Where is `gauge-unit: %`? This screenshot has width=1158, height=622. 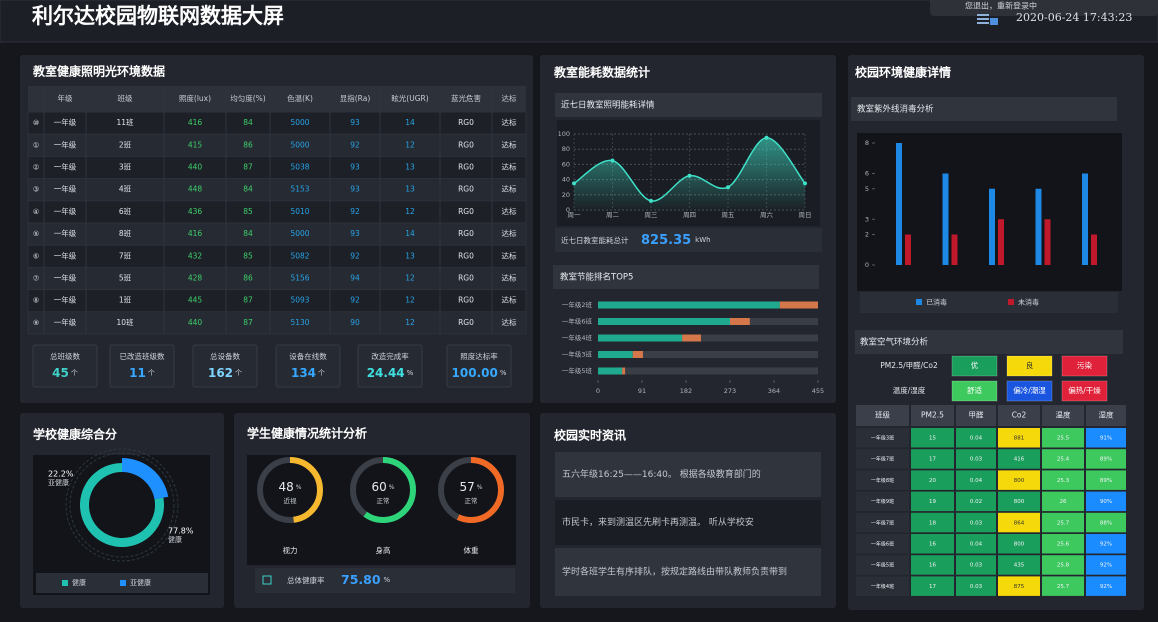 gauge-unit: % is located at coordinates (299, 487).